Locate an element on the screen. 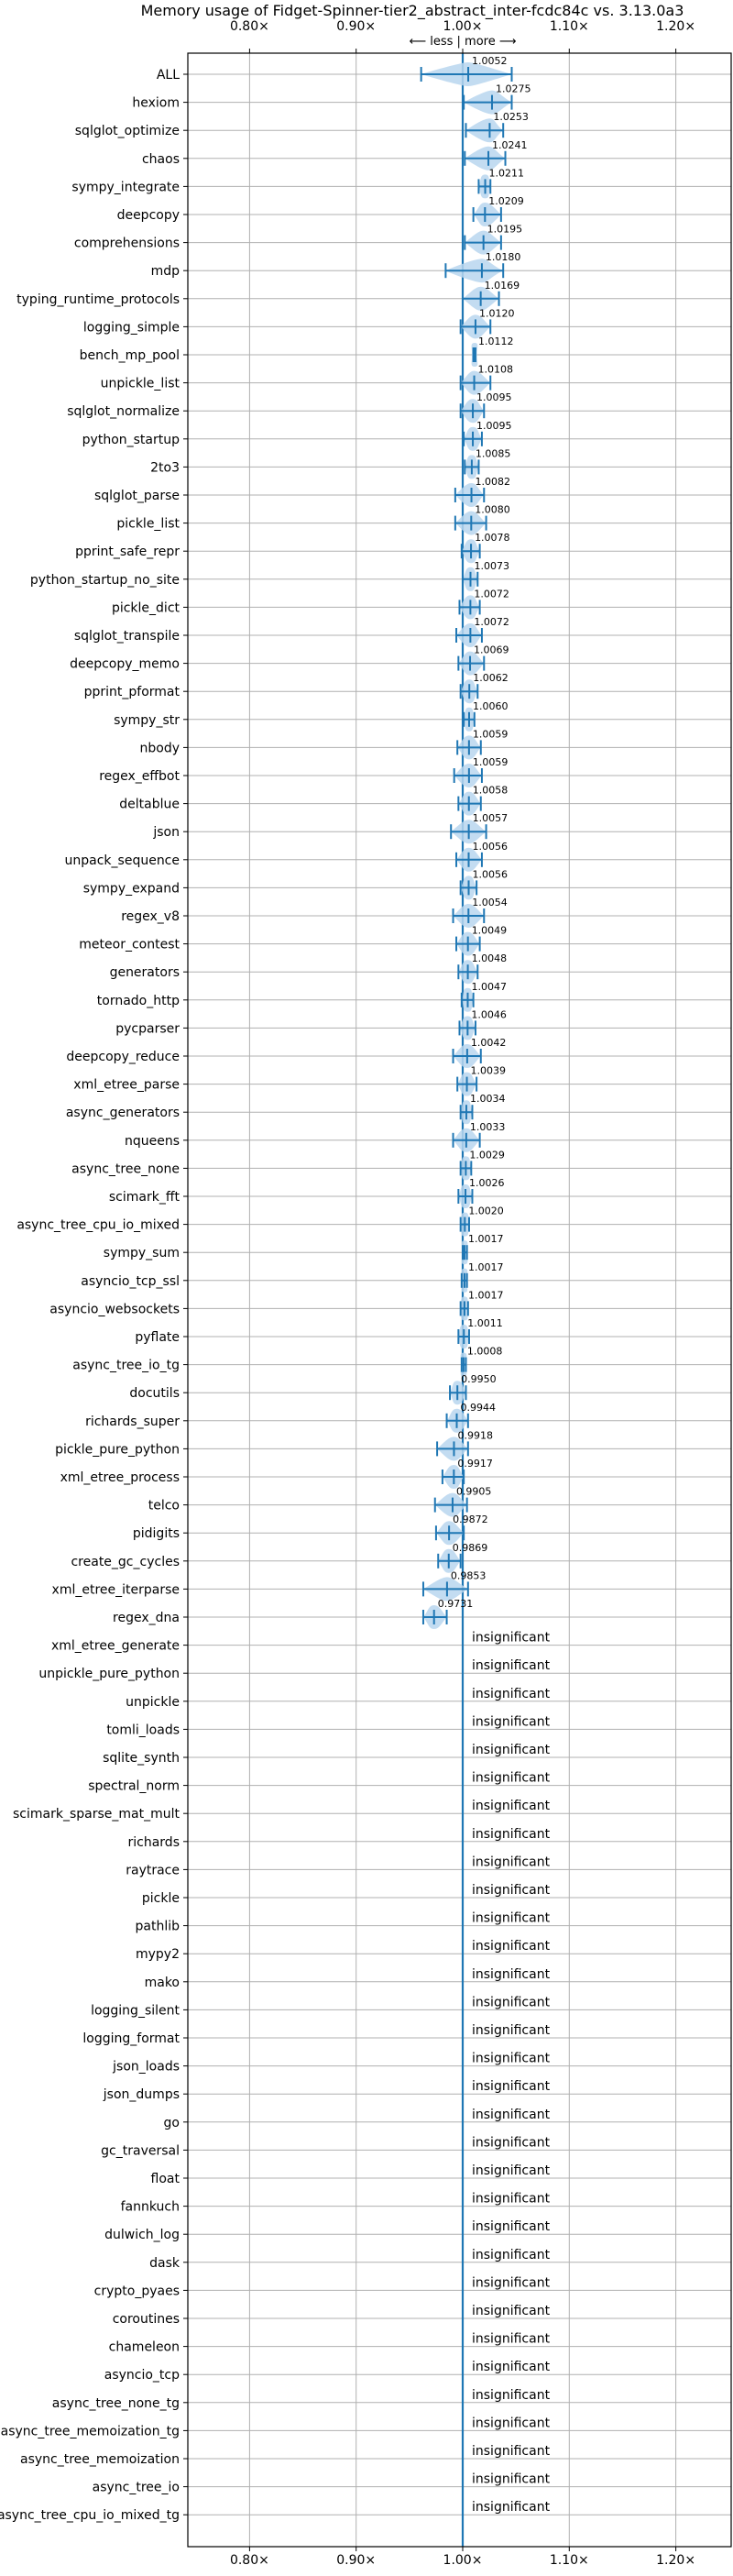 The image size is (733, 2576). value-label: 1.0275 is located at coordinates (513, 89).